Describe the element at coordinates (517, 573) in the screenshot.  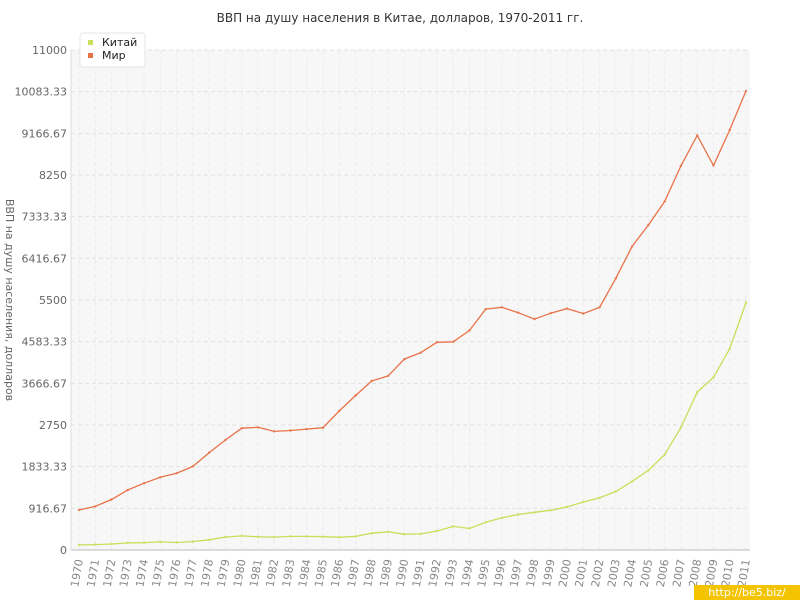
I see `x-tick-label: 1997` at that location.